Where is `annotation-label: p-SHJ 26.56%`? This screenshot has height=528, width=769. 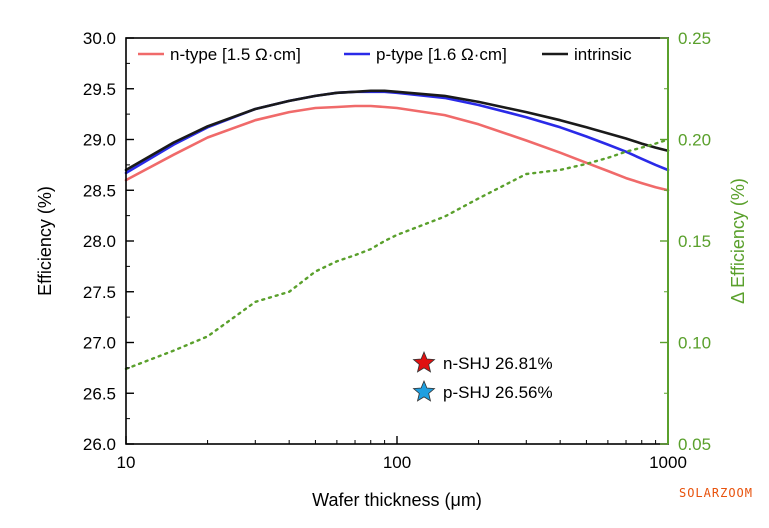
annotation-label: p-SHJ 26.56% is located at coordinates (498, 392).